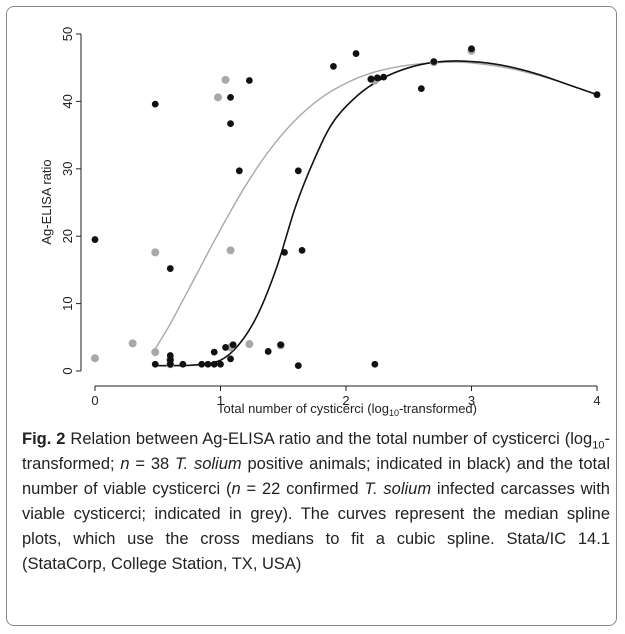 The image size is (625, 634). Describe the element at coordinates (316, 451) in the screenshot. I see `caption-text-2: -transformed;` at that location.